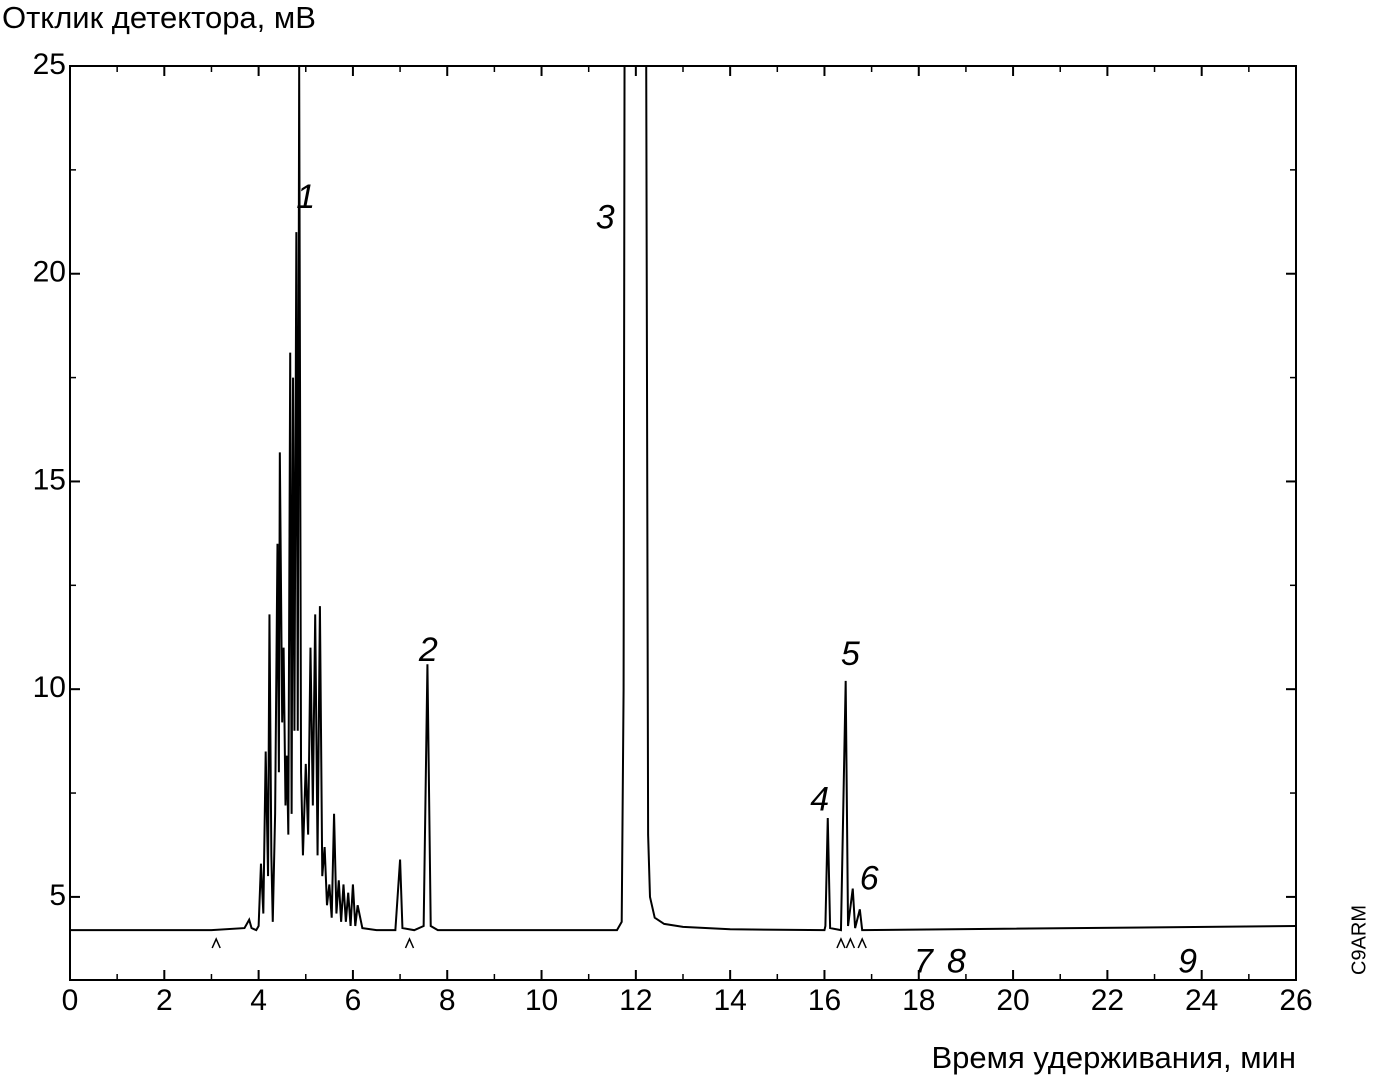 The width and height of the screenshot is (1374, 1081). Describe the element at coordinates (159, 17) in the screenshot. I see `chart-title: Отклик детектора, мВ` at that location.